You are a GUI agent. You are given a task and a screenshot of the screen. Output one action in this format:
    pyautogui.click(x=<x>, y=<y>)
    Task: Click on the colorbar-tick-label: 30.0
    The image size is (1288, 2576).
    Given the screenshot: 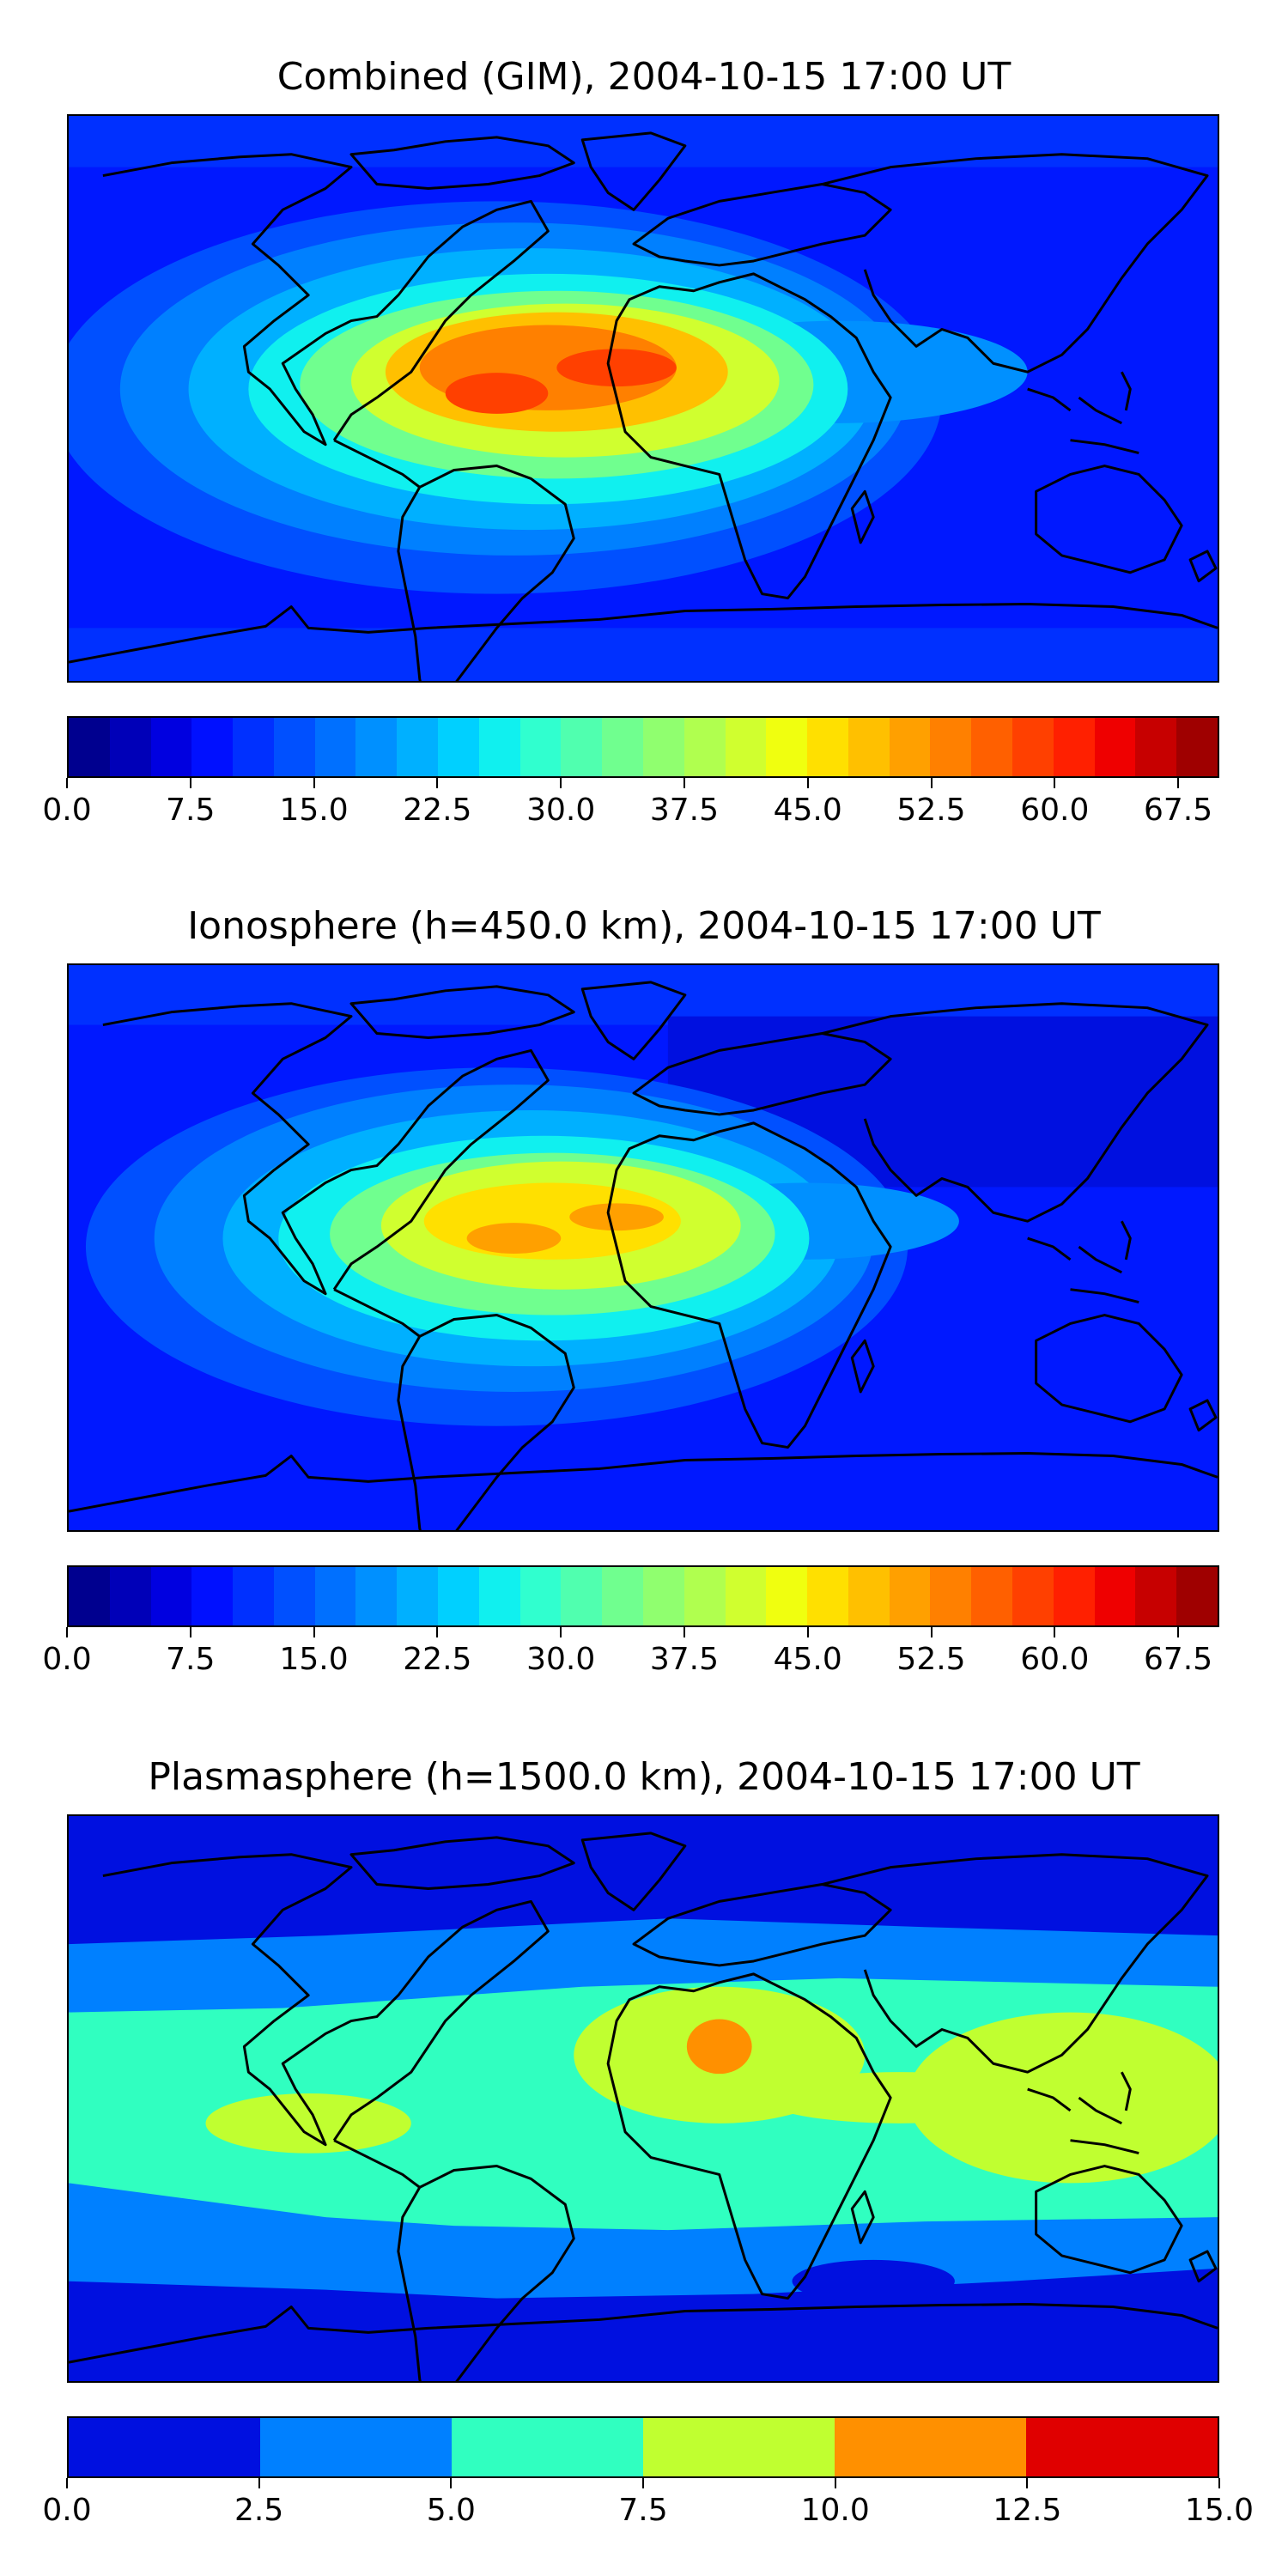 What is the action you would take?
    pyautogui.click(x=561, y=810)
    